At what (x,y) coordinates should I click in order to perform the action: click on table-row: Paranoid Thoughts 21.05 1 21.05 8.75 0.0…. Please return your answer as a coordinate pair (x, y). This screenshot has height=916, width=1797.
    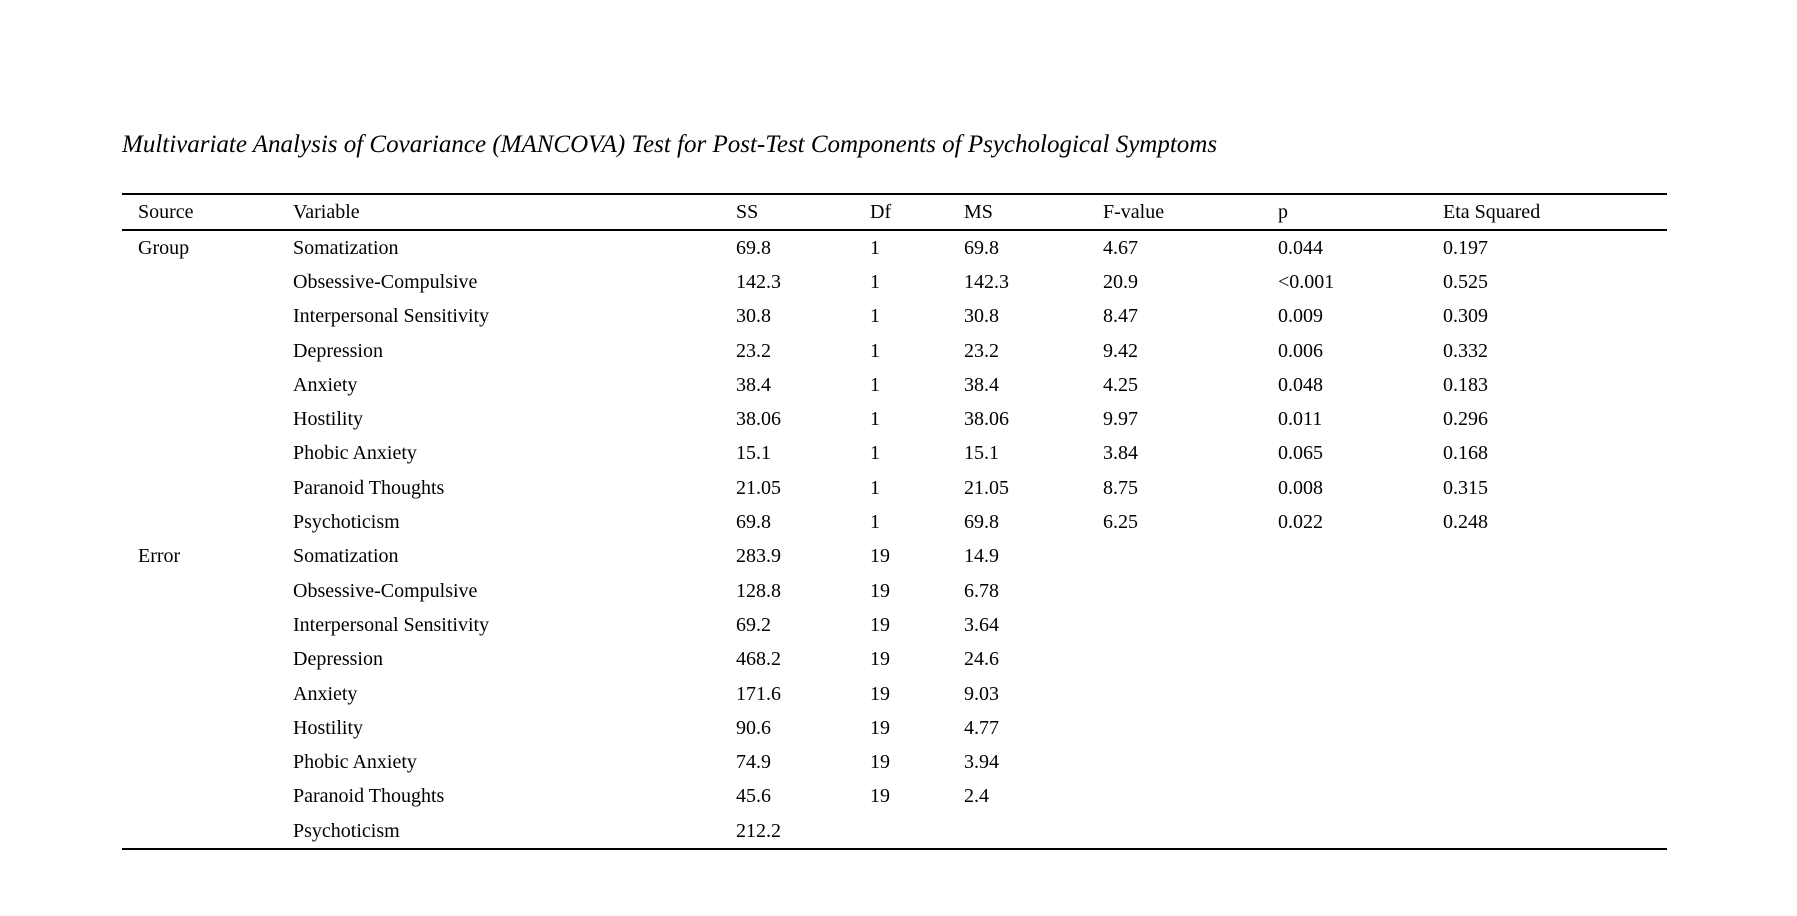
    Looking at the image, I should click on (894, 488).